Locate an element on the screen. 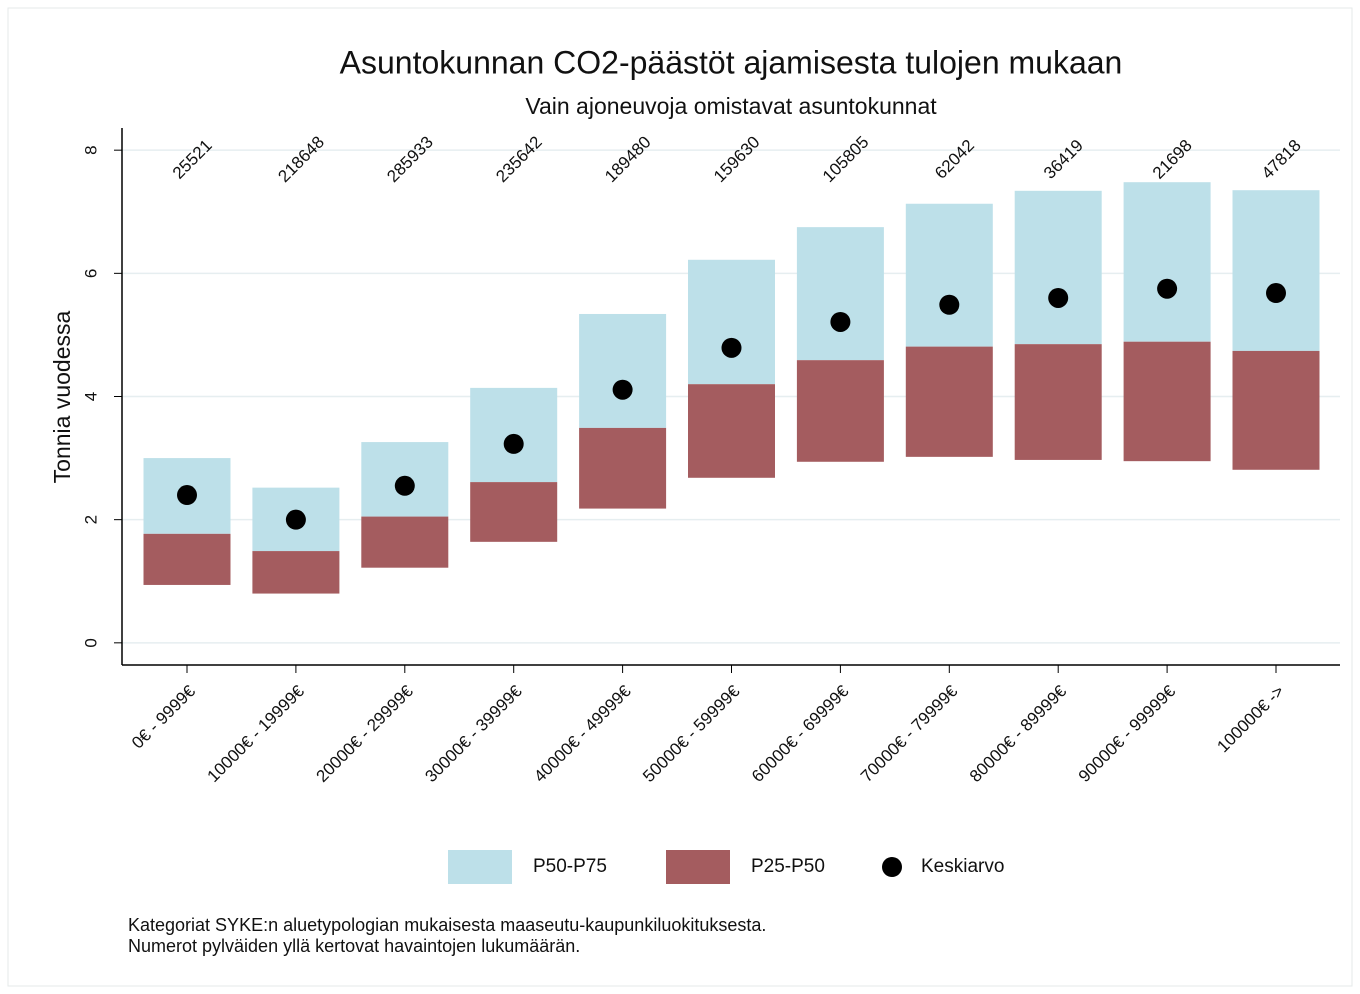  y-tick-label: 8 is located at coordinates (90, 149).